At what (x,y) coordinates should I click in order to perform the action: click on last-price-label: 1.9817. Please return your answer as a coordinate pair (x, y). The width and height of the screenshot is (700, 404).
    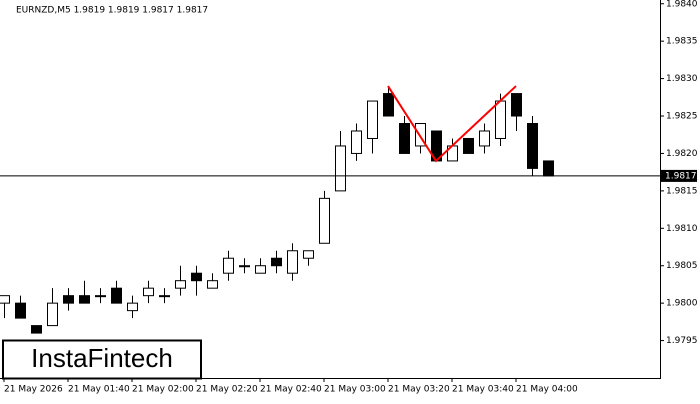
    Looking at the image, I should click on (681, 176).